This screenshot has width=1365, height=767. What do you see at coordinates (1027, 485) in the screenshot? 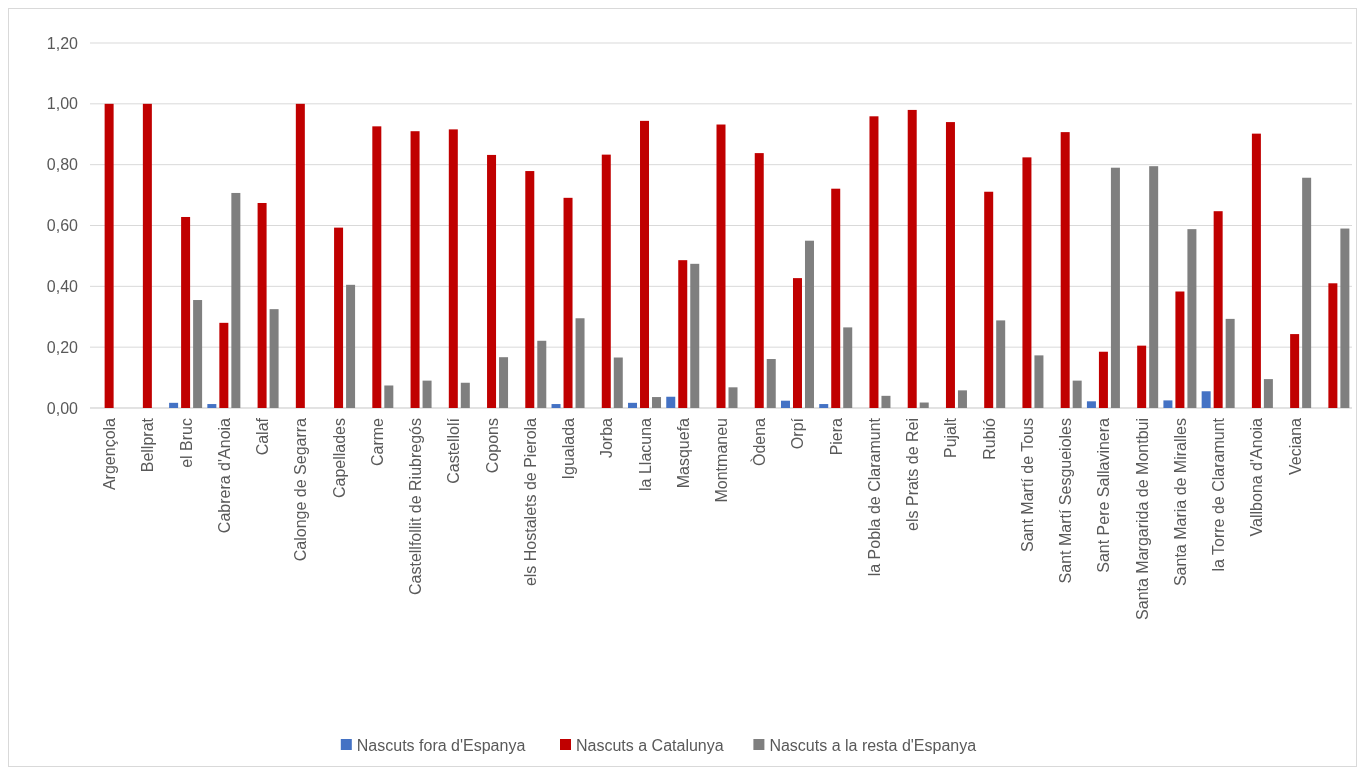
I see `x-tick-label: Sant Martí de Tous` at bounding box center [1027, 485].